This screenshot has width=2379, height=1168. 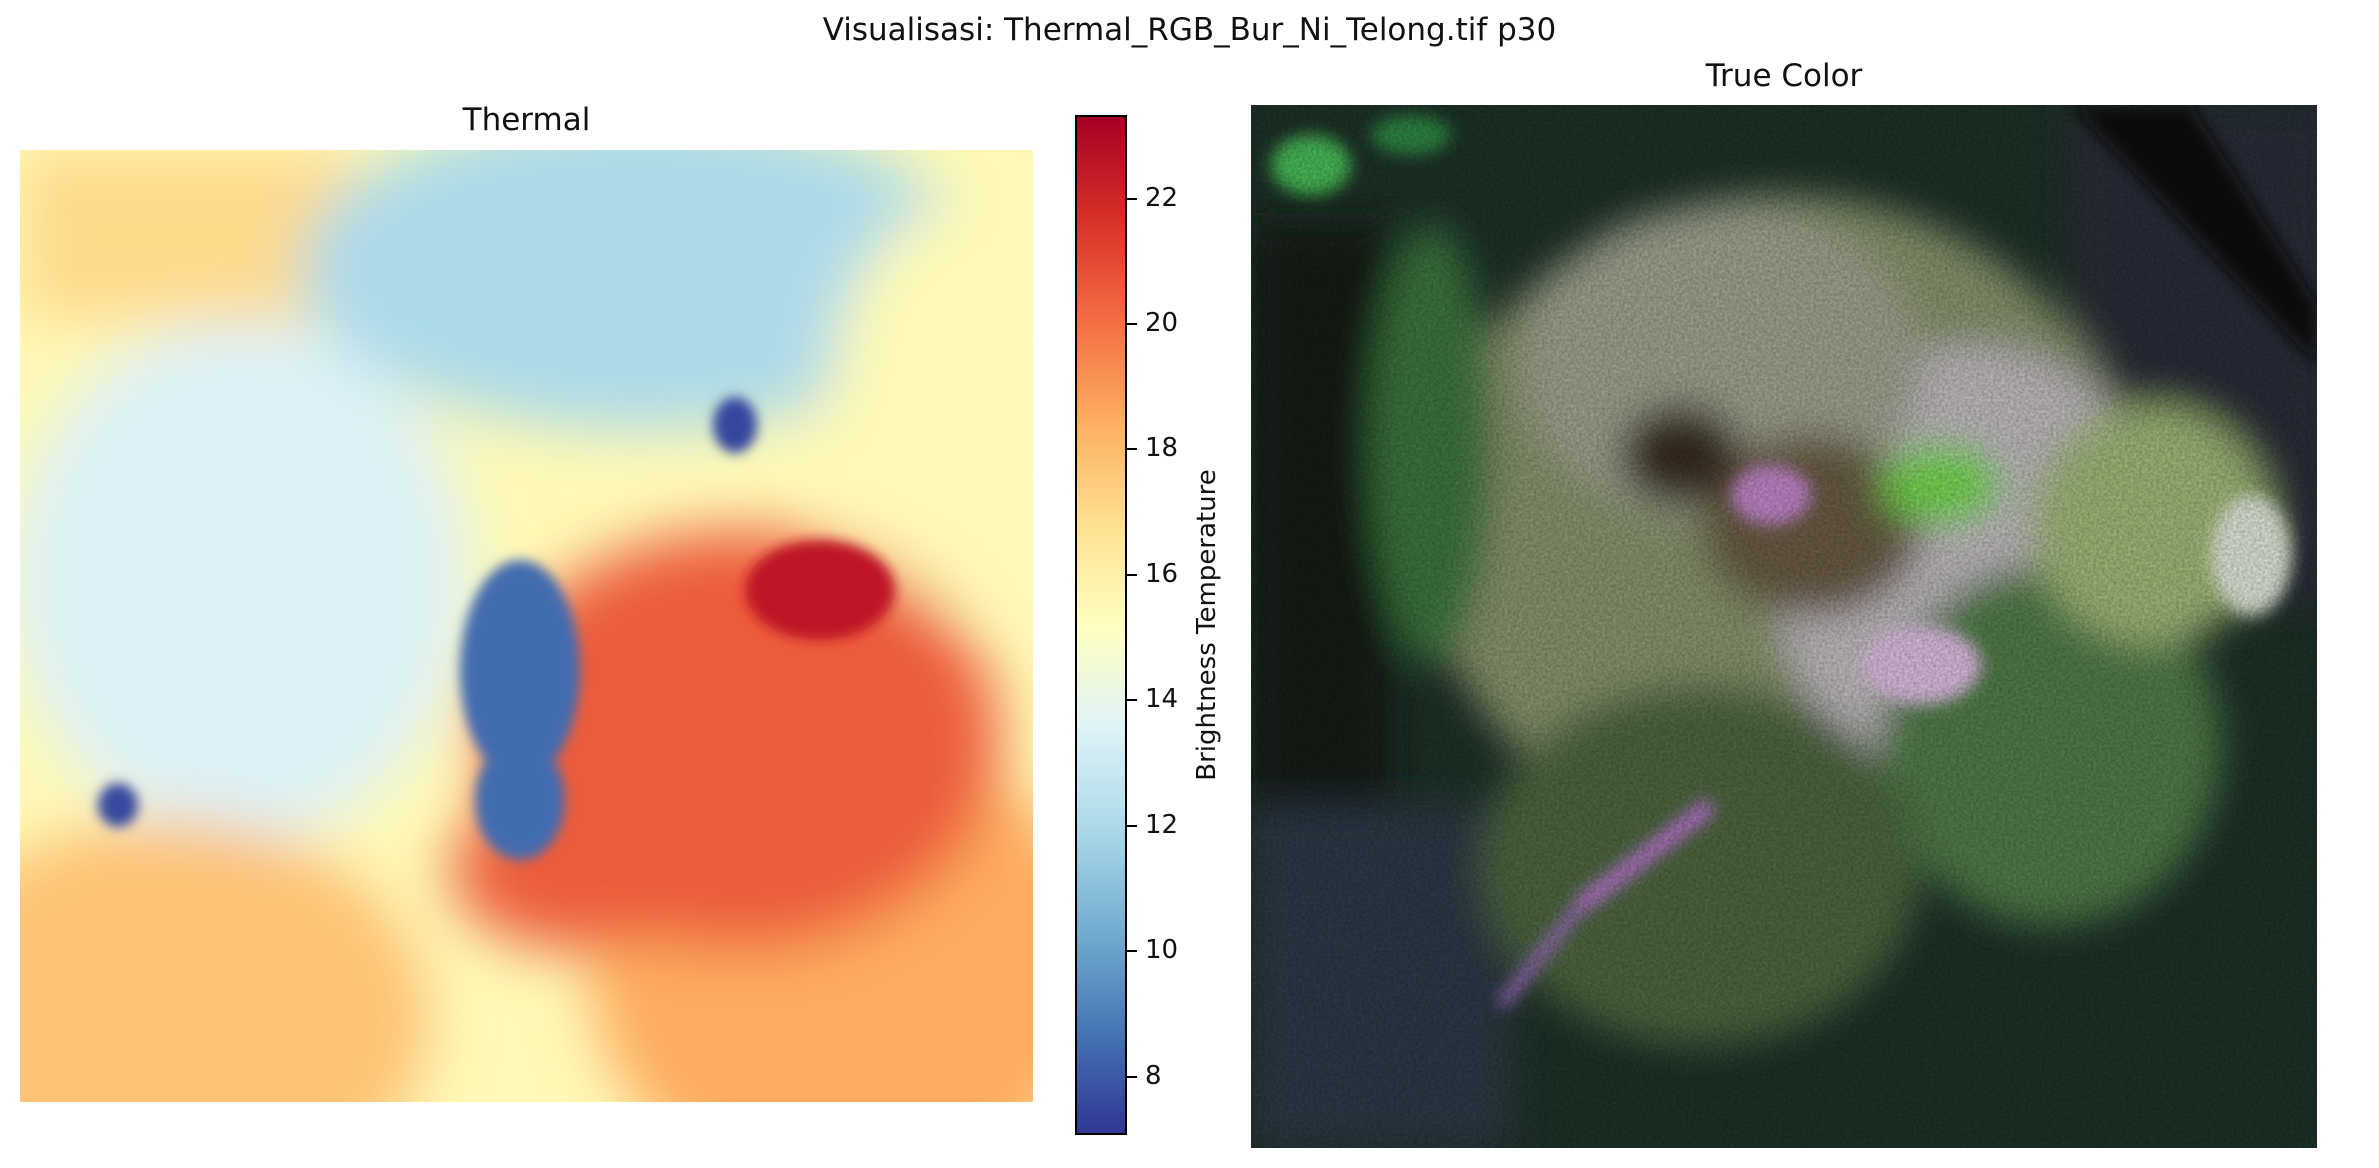 I want to click on heatmap-region-northern-cool-band, so click(x=640, y=290).